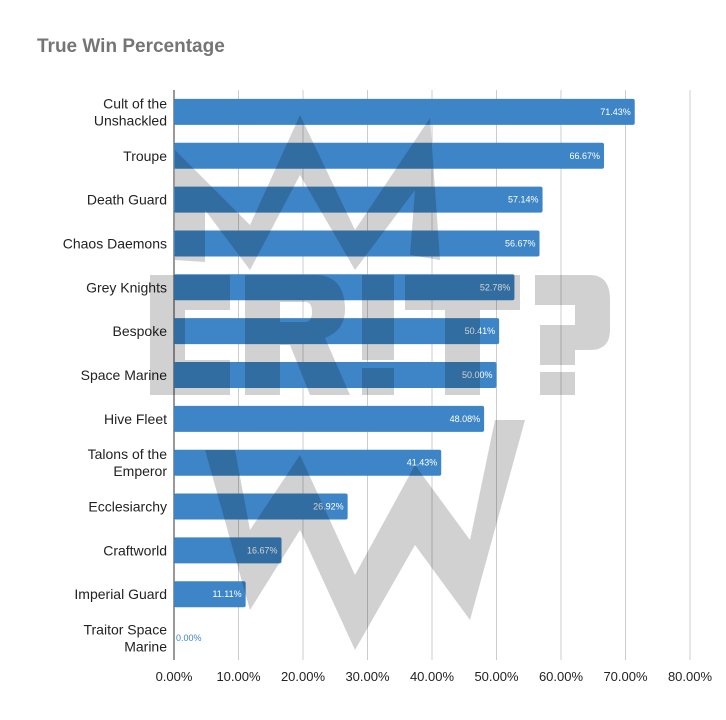 This screenshot has height=720, width=726. I want to click on category-label-line: Talons of the, so click(128, 454).